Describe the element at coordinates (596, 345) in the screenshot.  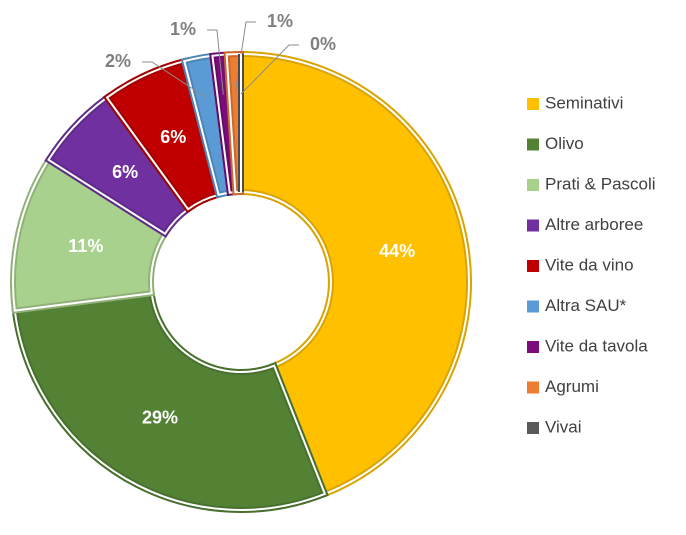
I see `legend-label: Vite da tavola` at that location.